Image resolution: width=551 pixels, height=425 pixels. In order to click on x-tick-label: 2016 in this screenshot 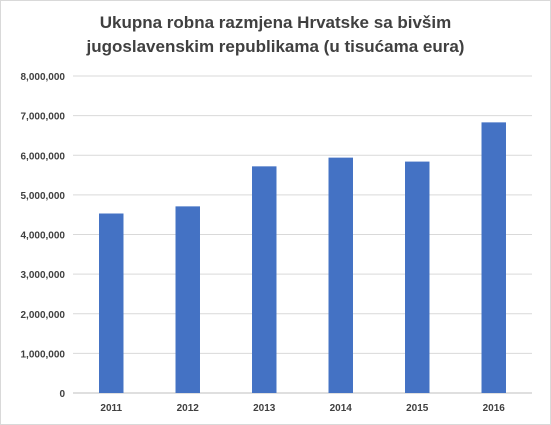, I will do `click(494, 408)`.